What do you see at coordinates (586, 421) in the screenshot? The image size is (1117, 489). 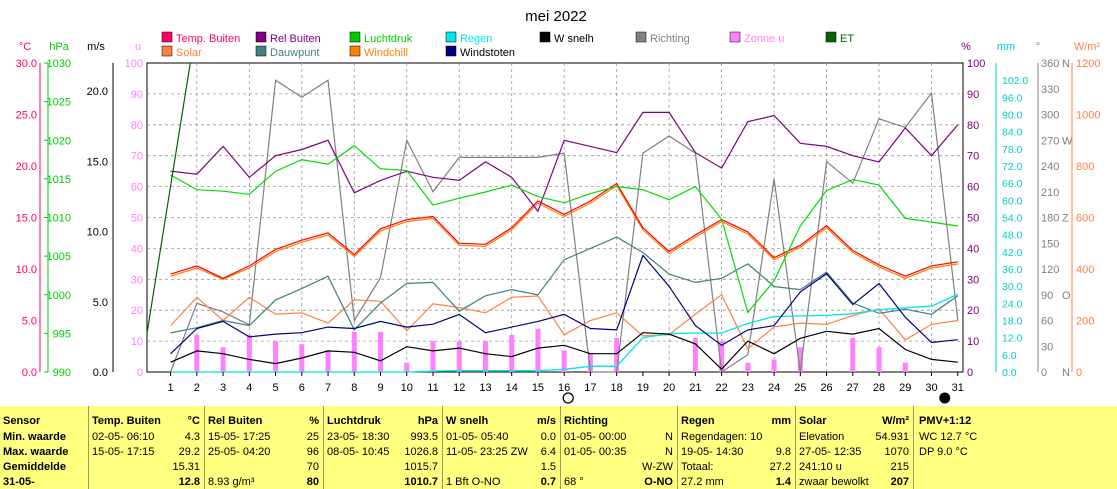 I see `dir-head: Richting` at bounding box center [586, 421].